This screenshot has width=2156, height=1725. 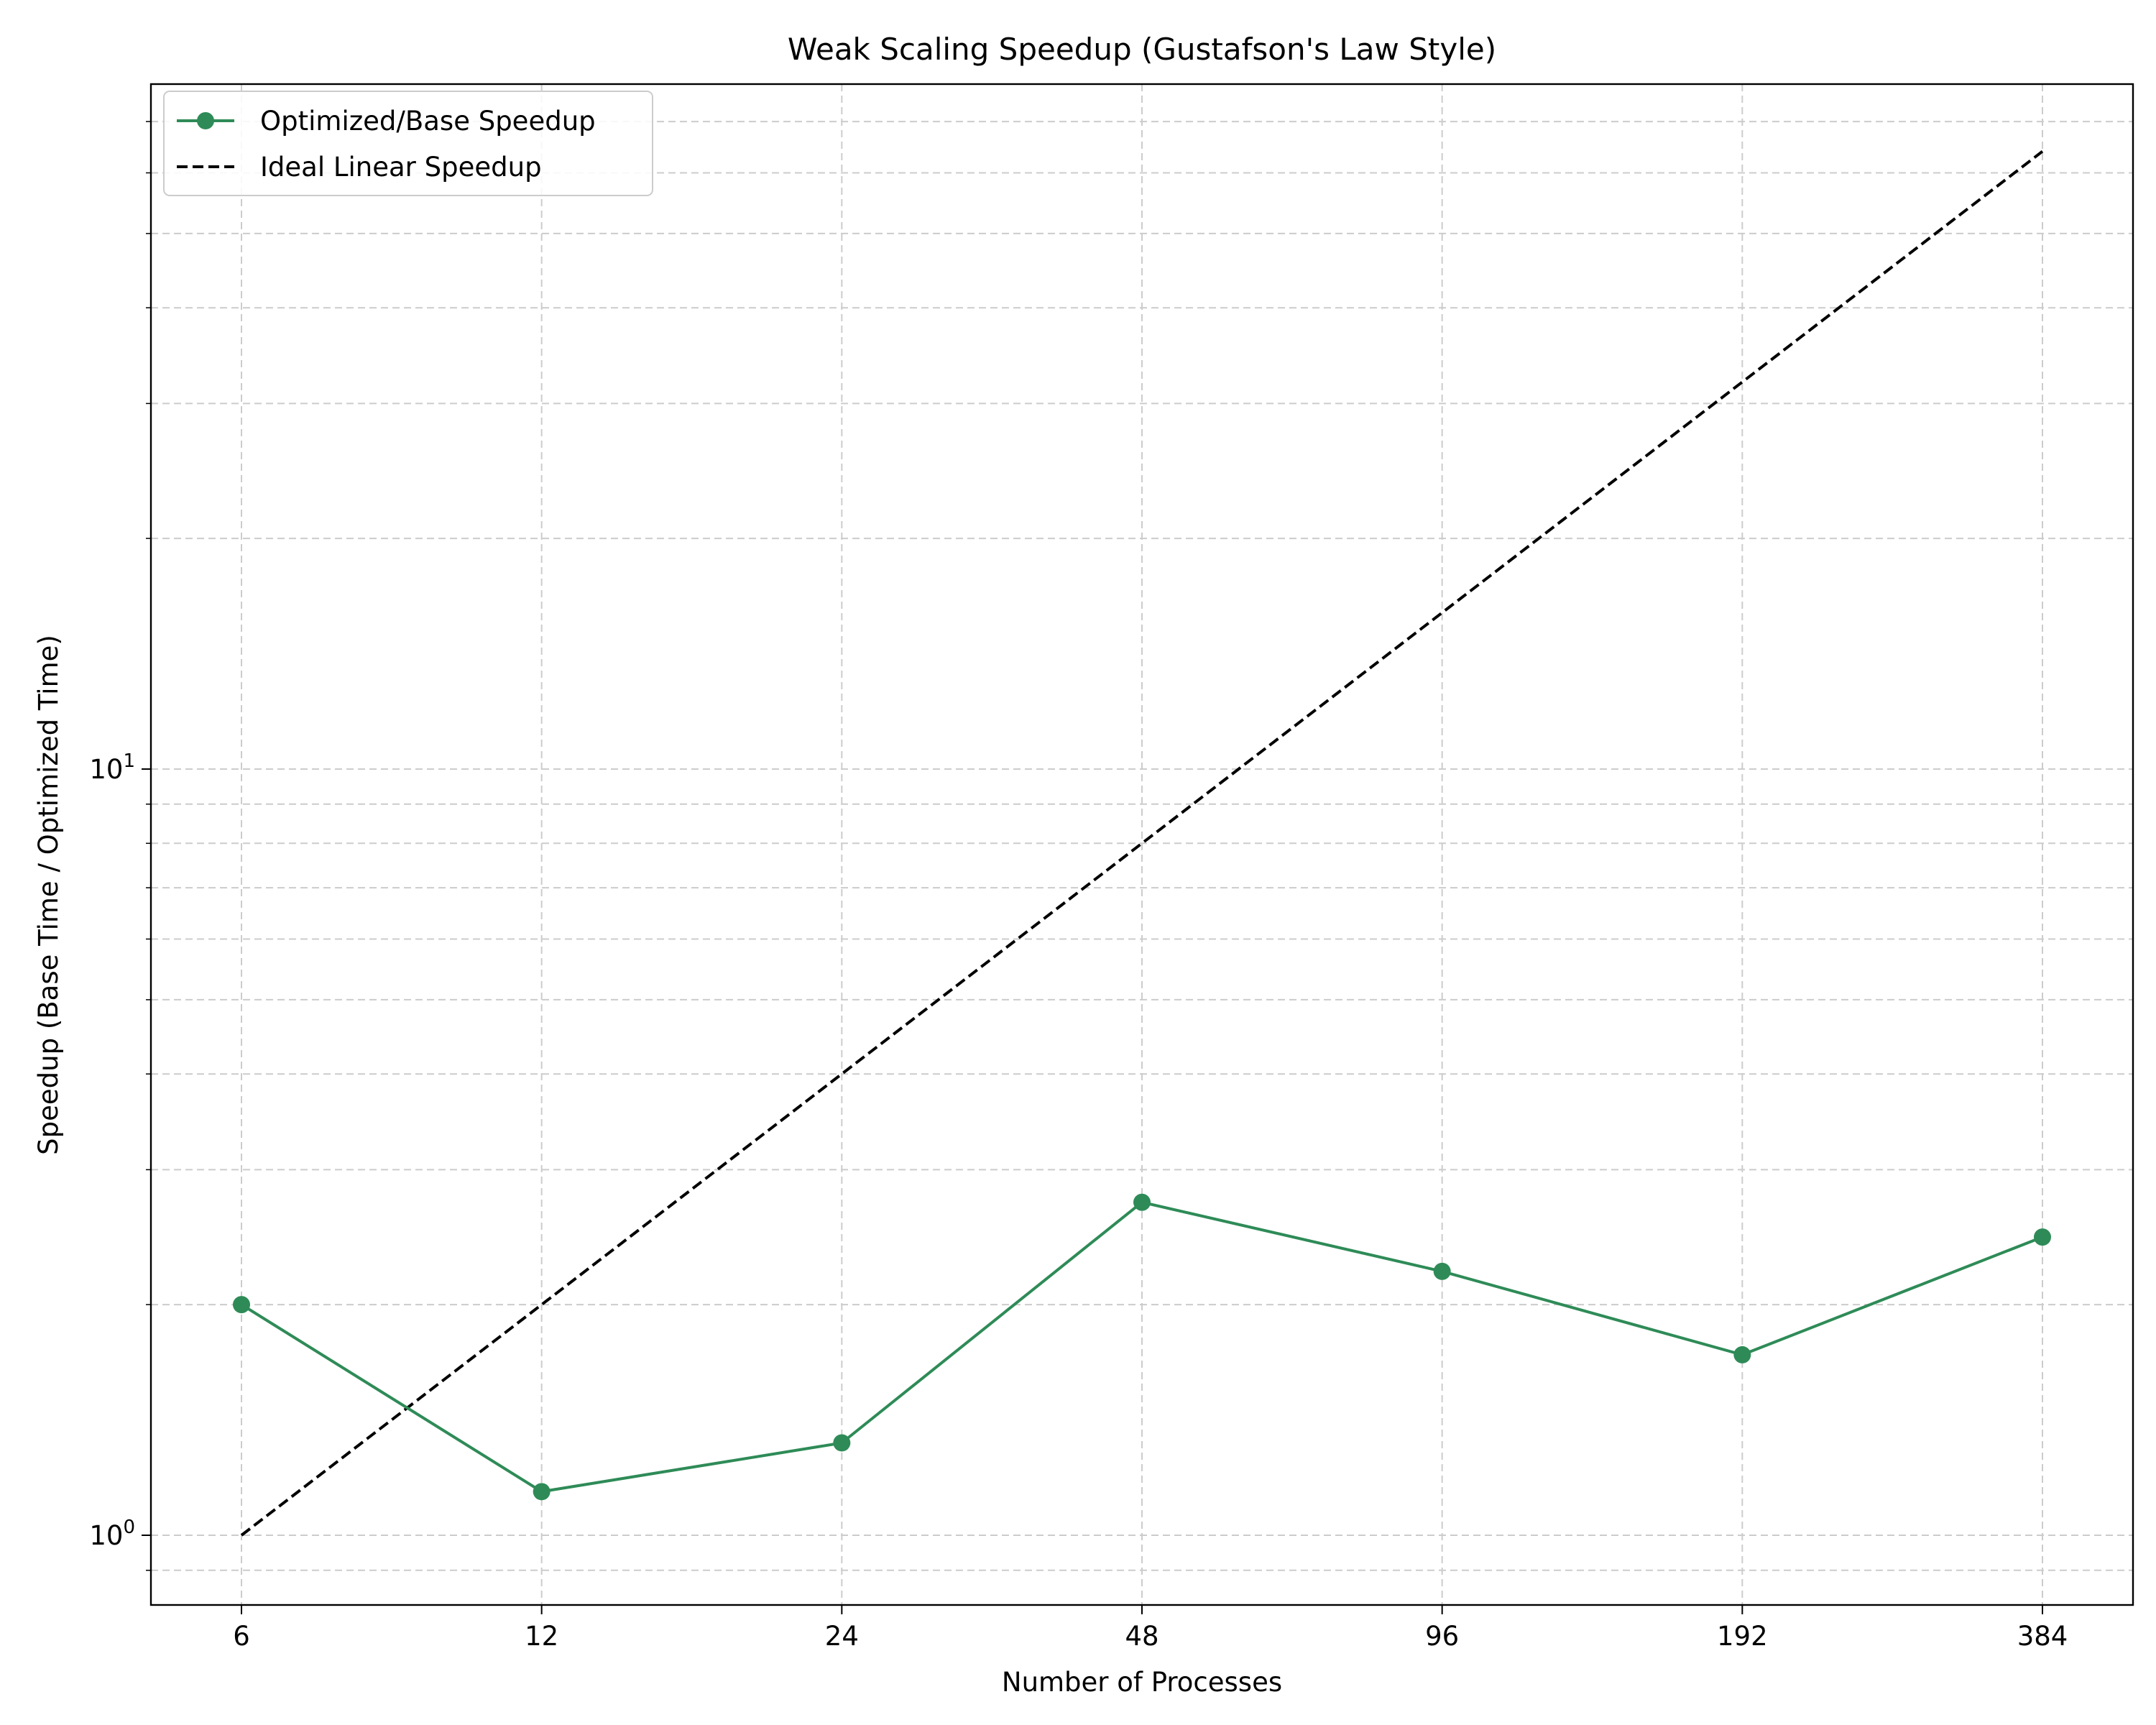 I want to click on x-tick-label: 384, so click(x=2043, y=1636).